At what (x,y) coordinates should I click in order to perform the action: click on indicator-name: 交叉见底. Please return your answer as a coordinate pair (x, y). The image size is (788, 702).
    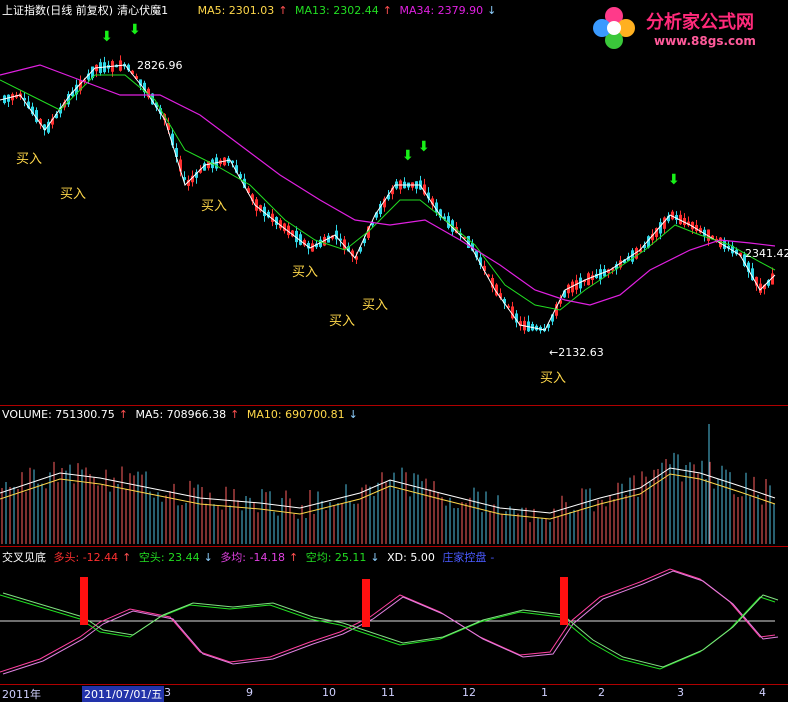
    Looking at the image, I should click on (24, 557).